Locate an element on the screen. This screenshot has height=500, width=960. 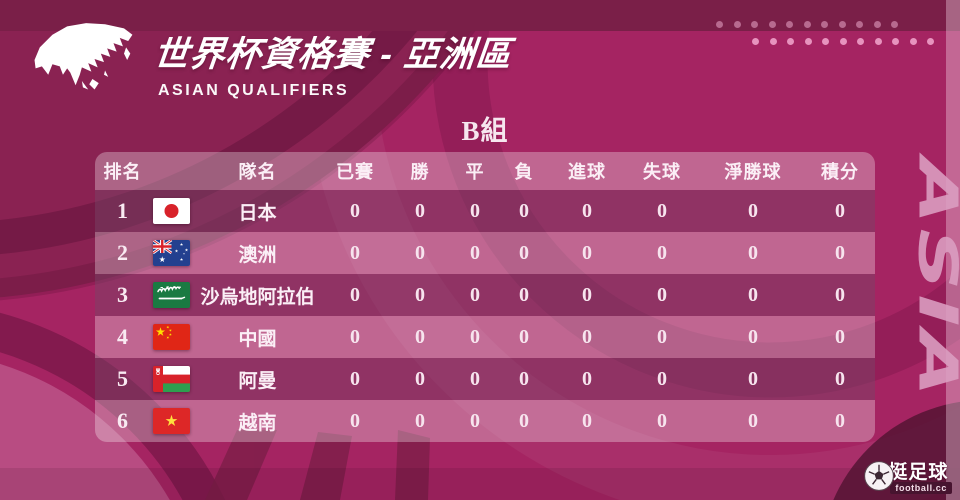
team-name: 沙烏地阿拉伯 is located at coordinates (257, 297).